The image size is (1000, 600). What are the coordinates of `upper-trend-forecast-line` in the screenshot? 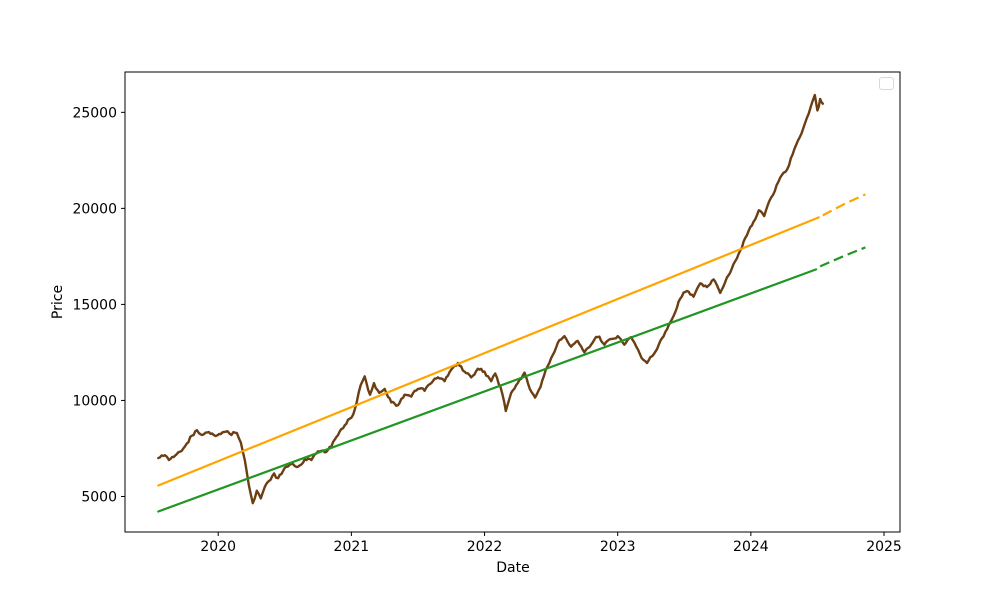 It's located at (844, 205).